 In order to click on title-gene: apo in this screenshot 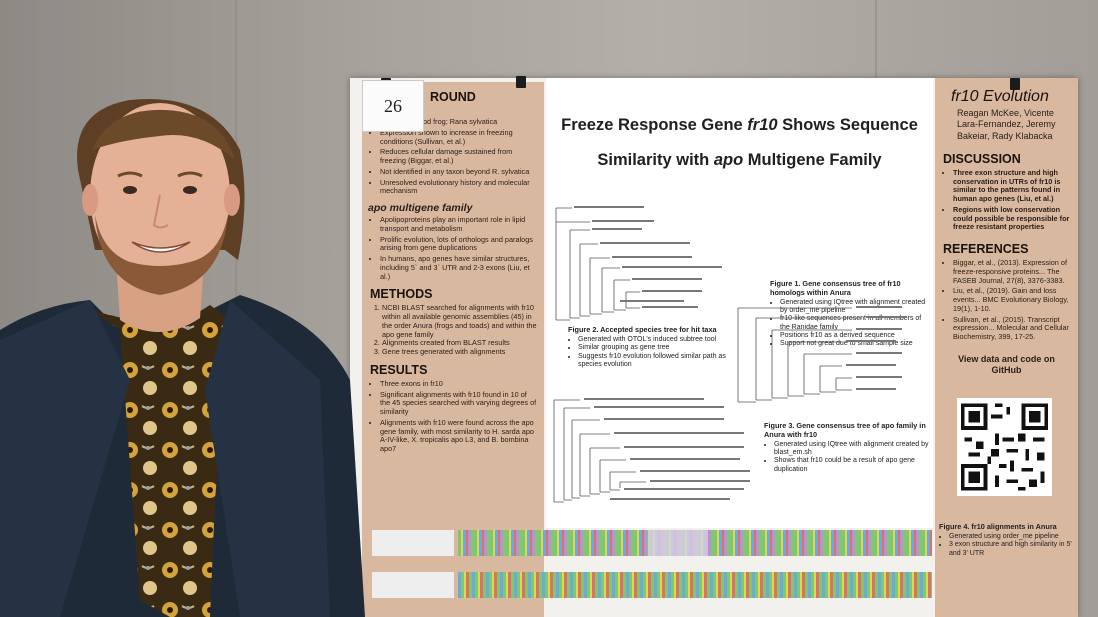, I will do `click(728, 160)`.